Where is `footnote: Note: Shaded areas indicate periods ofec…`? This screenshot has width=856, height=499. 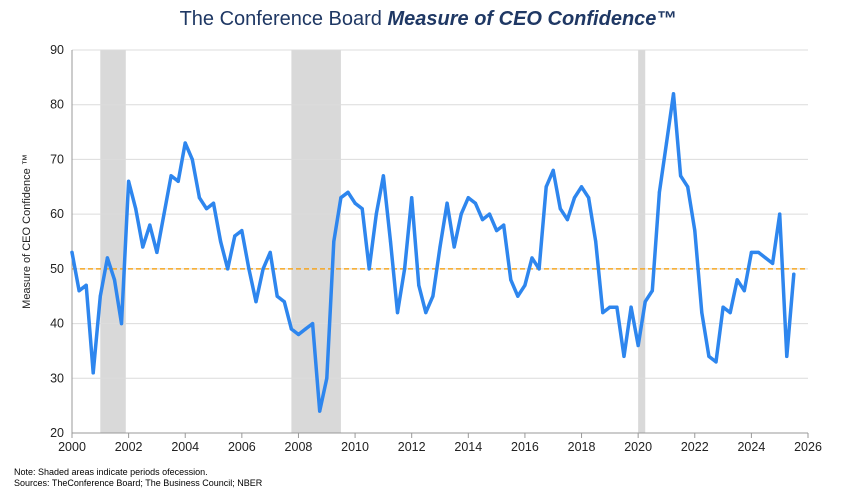 footnote: Note: Shaded areas indicate periods ofec… is located at coordinates (138, 478).